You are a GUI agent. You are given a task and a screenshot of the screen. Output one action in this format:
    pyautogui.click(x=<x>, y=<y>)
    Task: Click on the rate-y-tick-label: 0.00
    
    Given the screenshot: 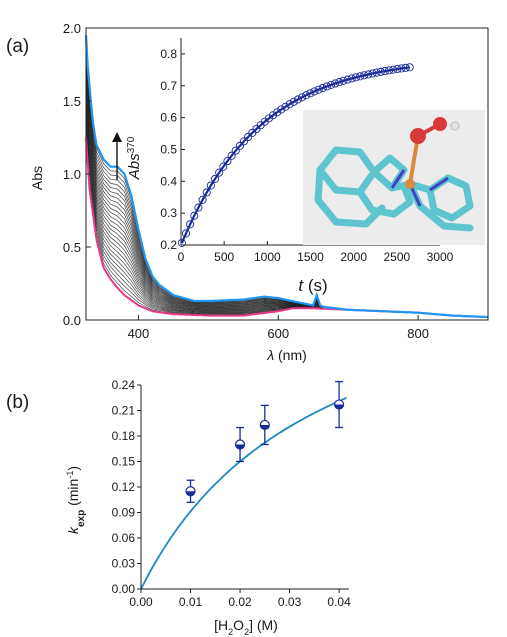 What is the action you would take?
    pyautogui.click(x=124, y=589)
    